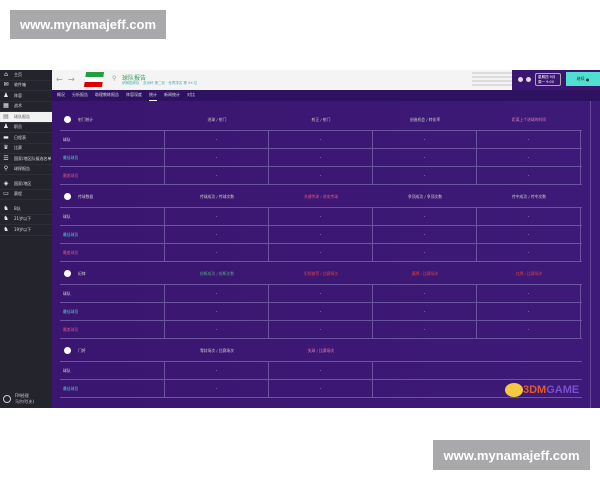 The image size is (600, 480). Describe the element at coordinates (529, 273) in the screenshot. I see `column-header: 红牌 / 比赛场次` at that location.